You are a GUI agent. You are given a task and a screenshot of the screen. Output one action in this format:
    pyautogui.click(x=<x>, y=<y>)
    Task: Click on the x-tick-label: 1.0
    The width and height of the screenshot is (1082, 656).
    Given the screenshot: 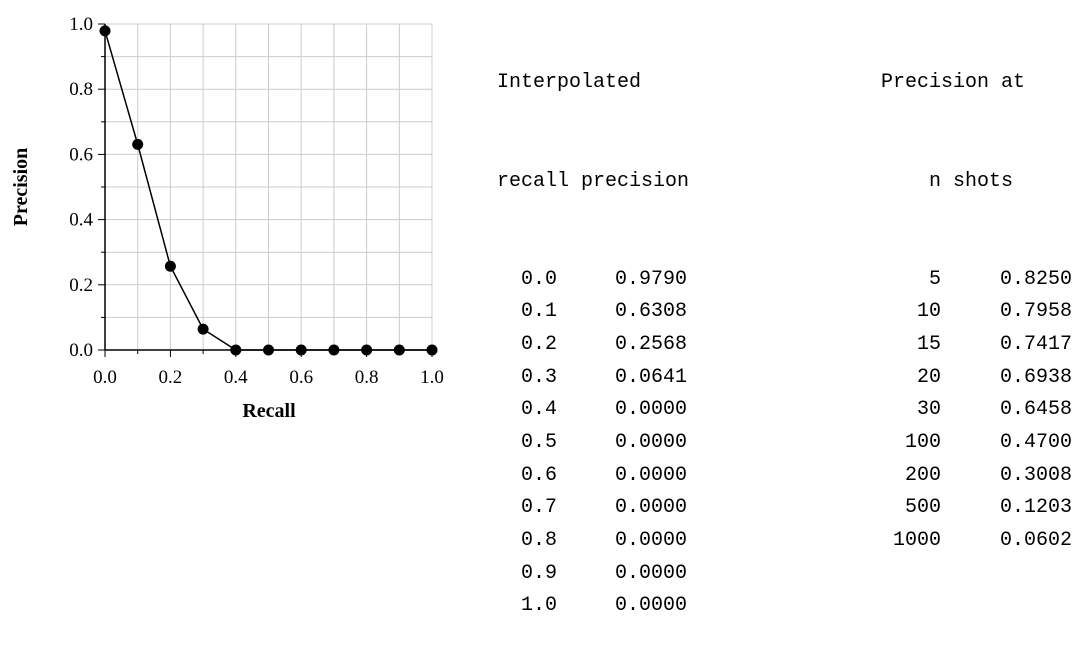 What is the action you would take?
    pyautogui.click(x=432, y=377)
    